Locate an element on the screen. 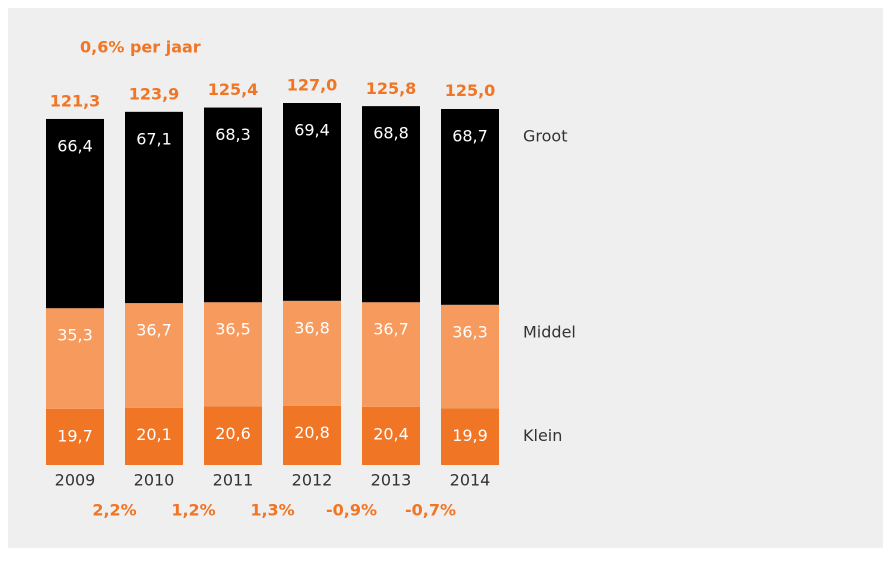  value-label: 36,5 is located at coordinates (233, 329).